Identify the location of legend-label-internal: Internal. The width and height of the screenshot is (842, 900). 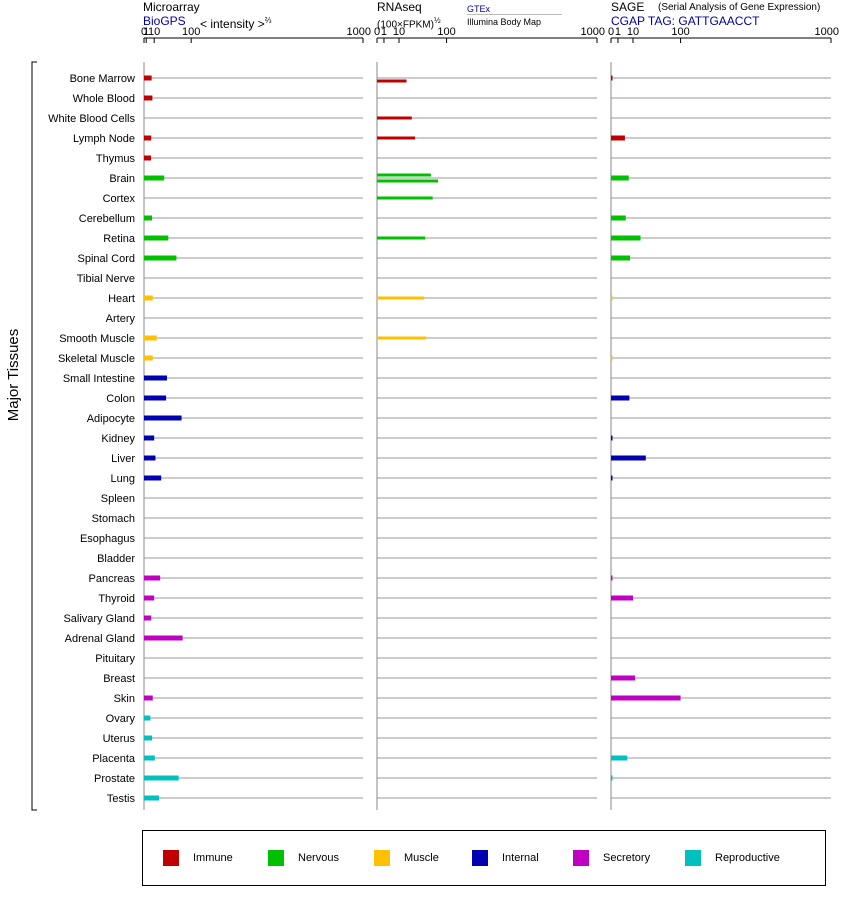
(520, 858).